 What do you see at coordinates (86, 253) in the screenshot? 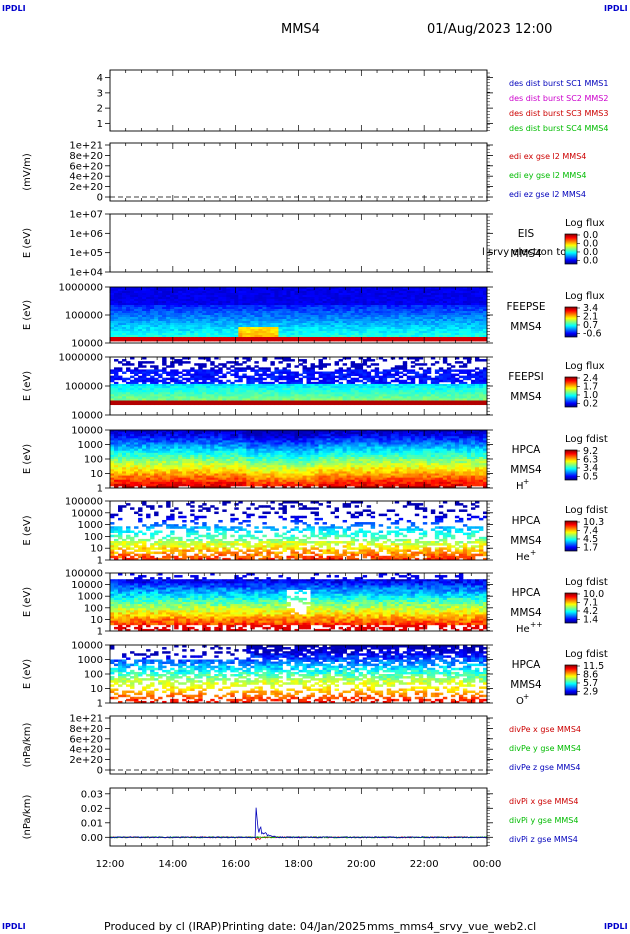
I see `eis-ytick: 1e+05` at bounding box center [86, 253].